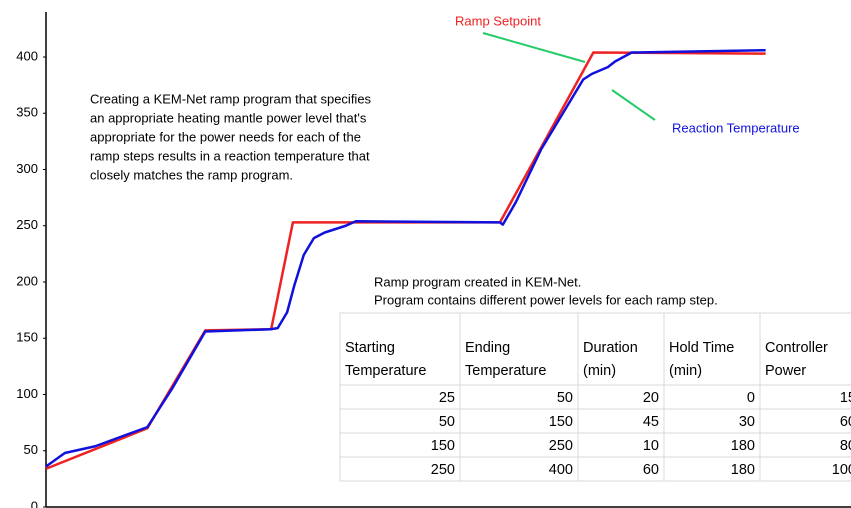  I want to click on table-cell: 0, so click(751, 398).